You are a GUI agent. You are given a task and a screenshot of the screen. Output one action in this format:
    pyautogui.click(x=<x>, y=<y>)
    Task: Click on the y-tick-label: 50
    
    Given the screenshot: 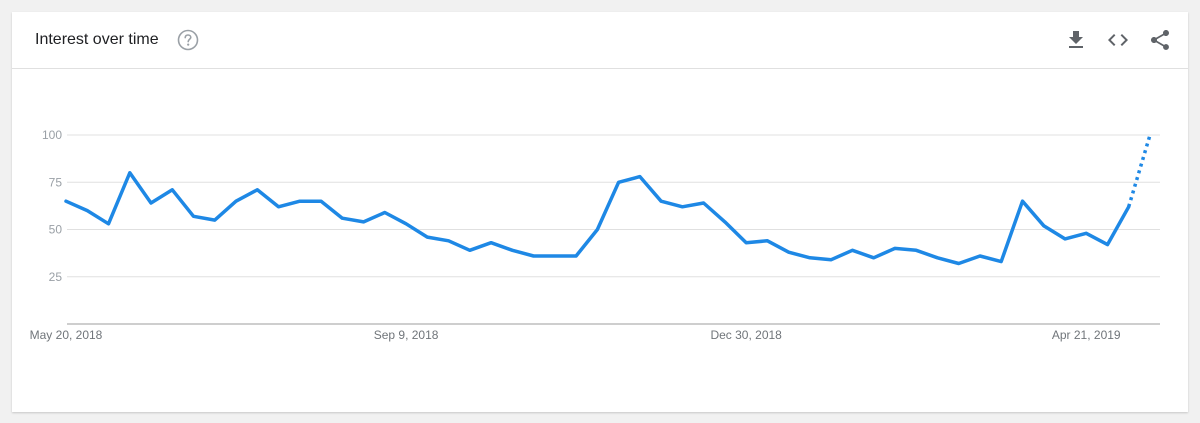 What is the action you would take?
    pyautogui.click(x=56, y=230)
    